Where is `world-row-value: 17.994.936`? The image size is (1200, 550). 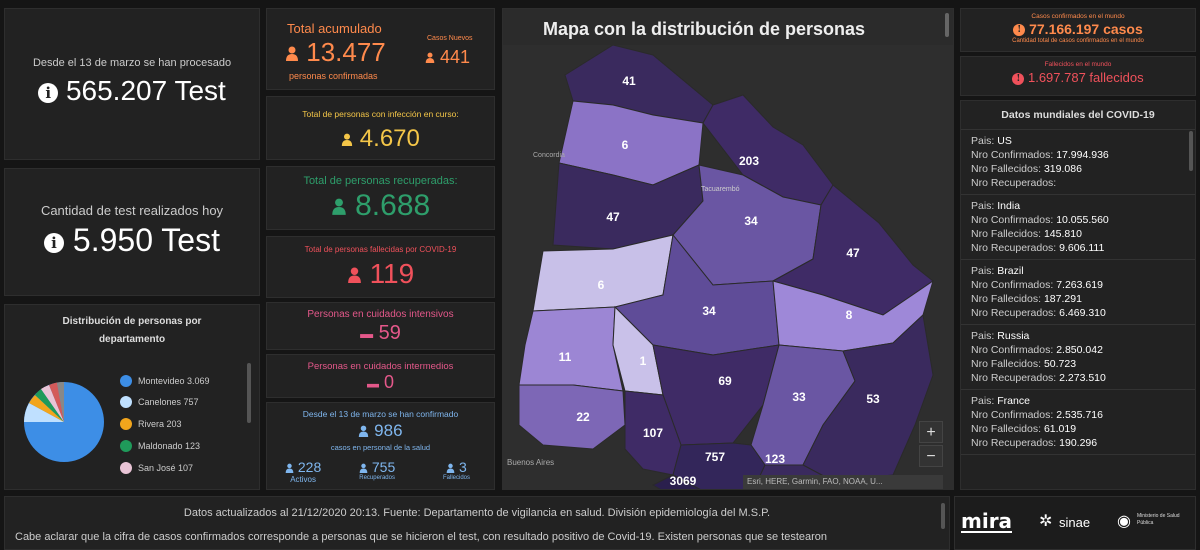 world-row-value: 17.994.936 is located at coordinates (1082, 155).